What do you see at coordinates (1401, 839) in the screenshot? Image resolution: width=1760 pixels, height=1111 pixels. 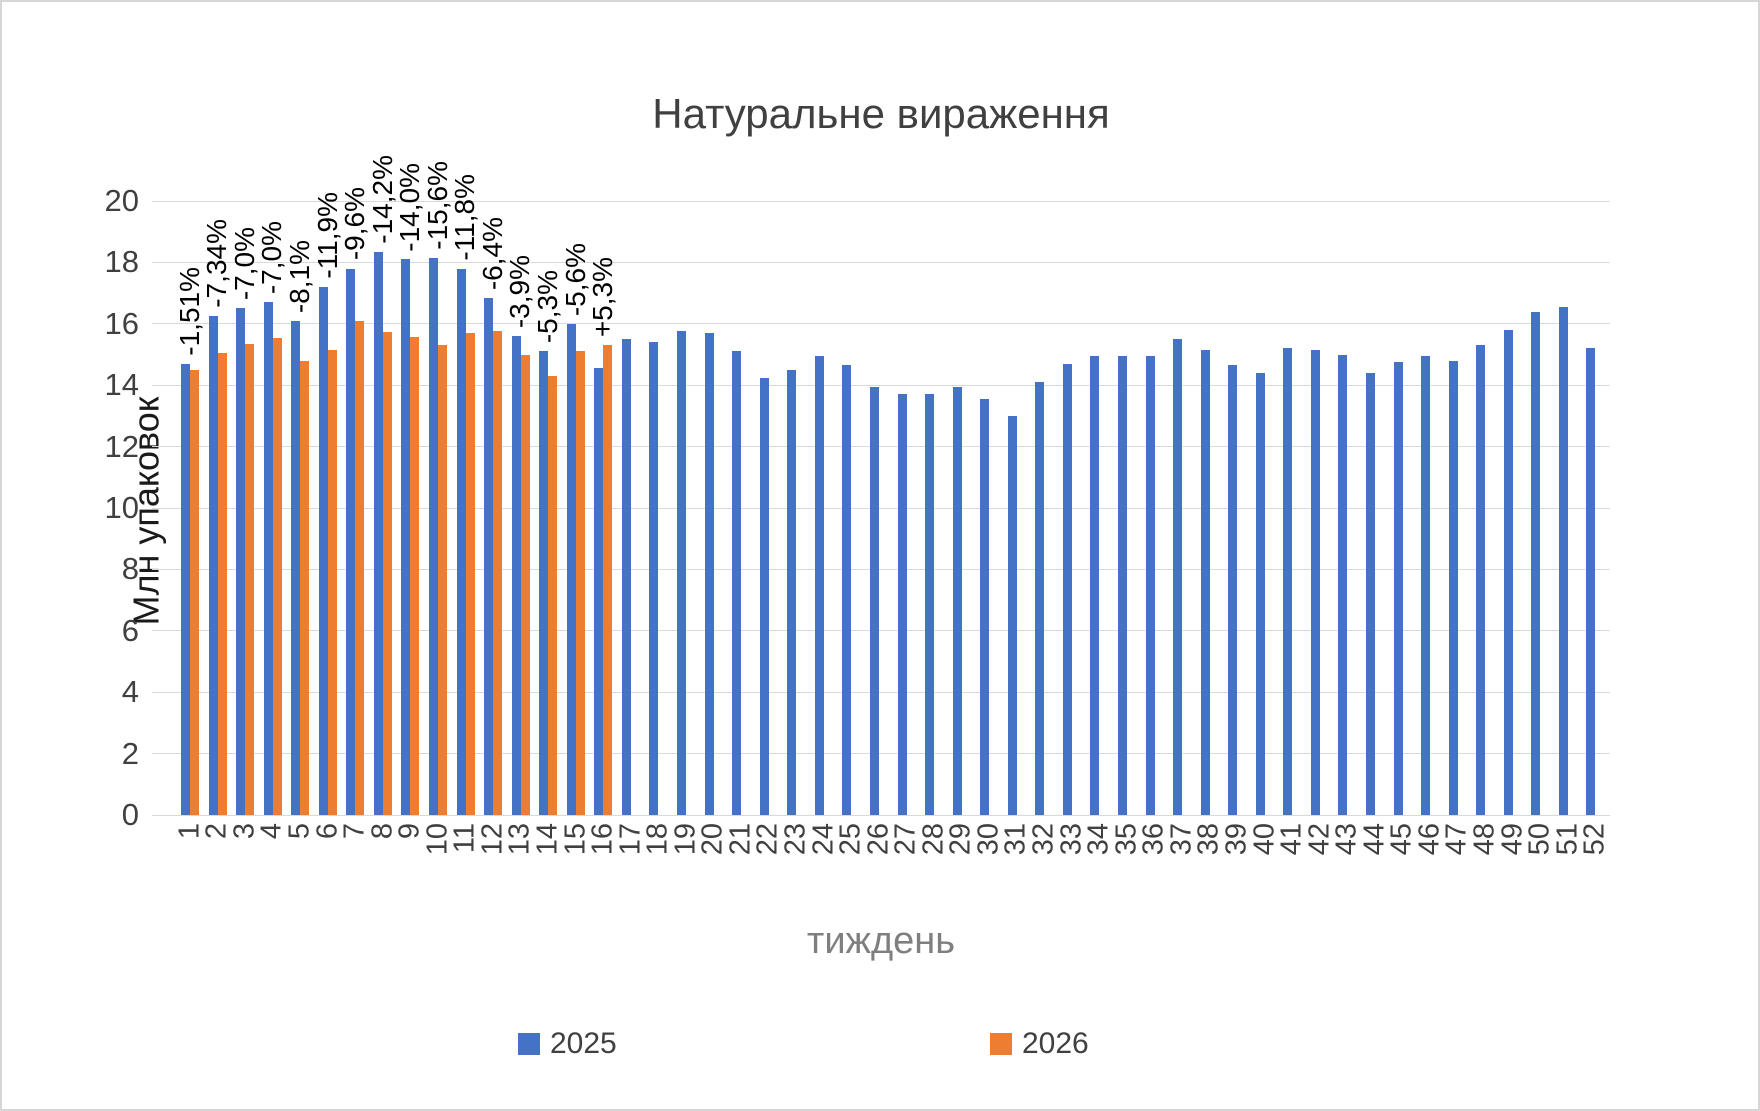 I see `x-tick-label: 45` at bounding box center [1401, 839].